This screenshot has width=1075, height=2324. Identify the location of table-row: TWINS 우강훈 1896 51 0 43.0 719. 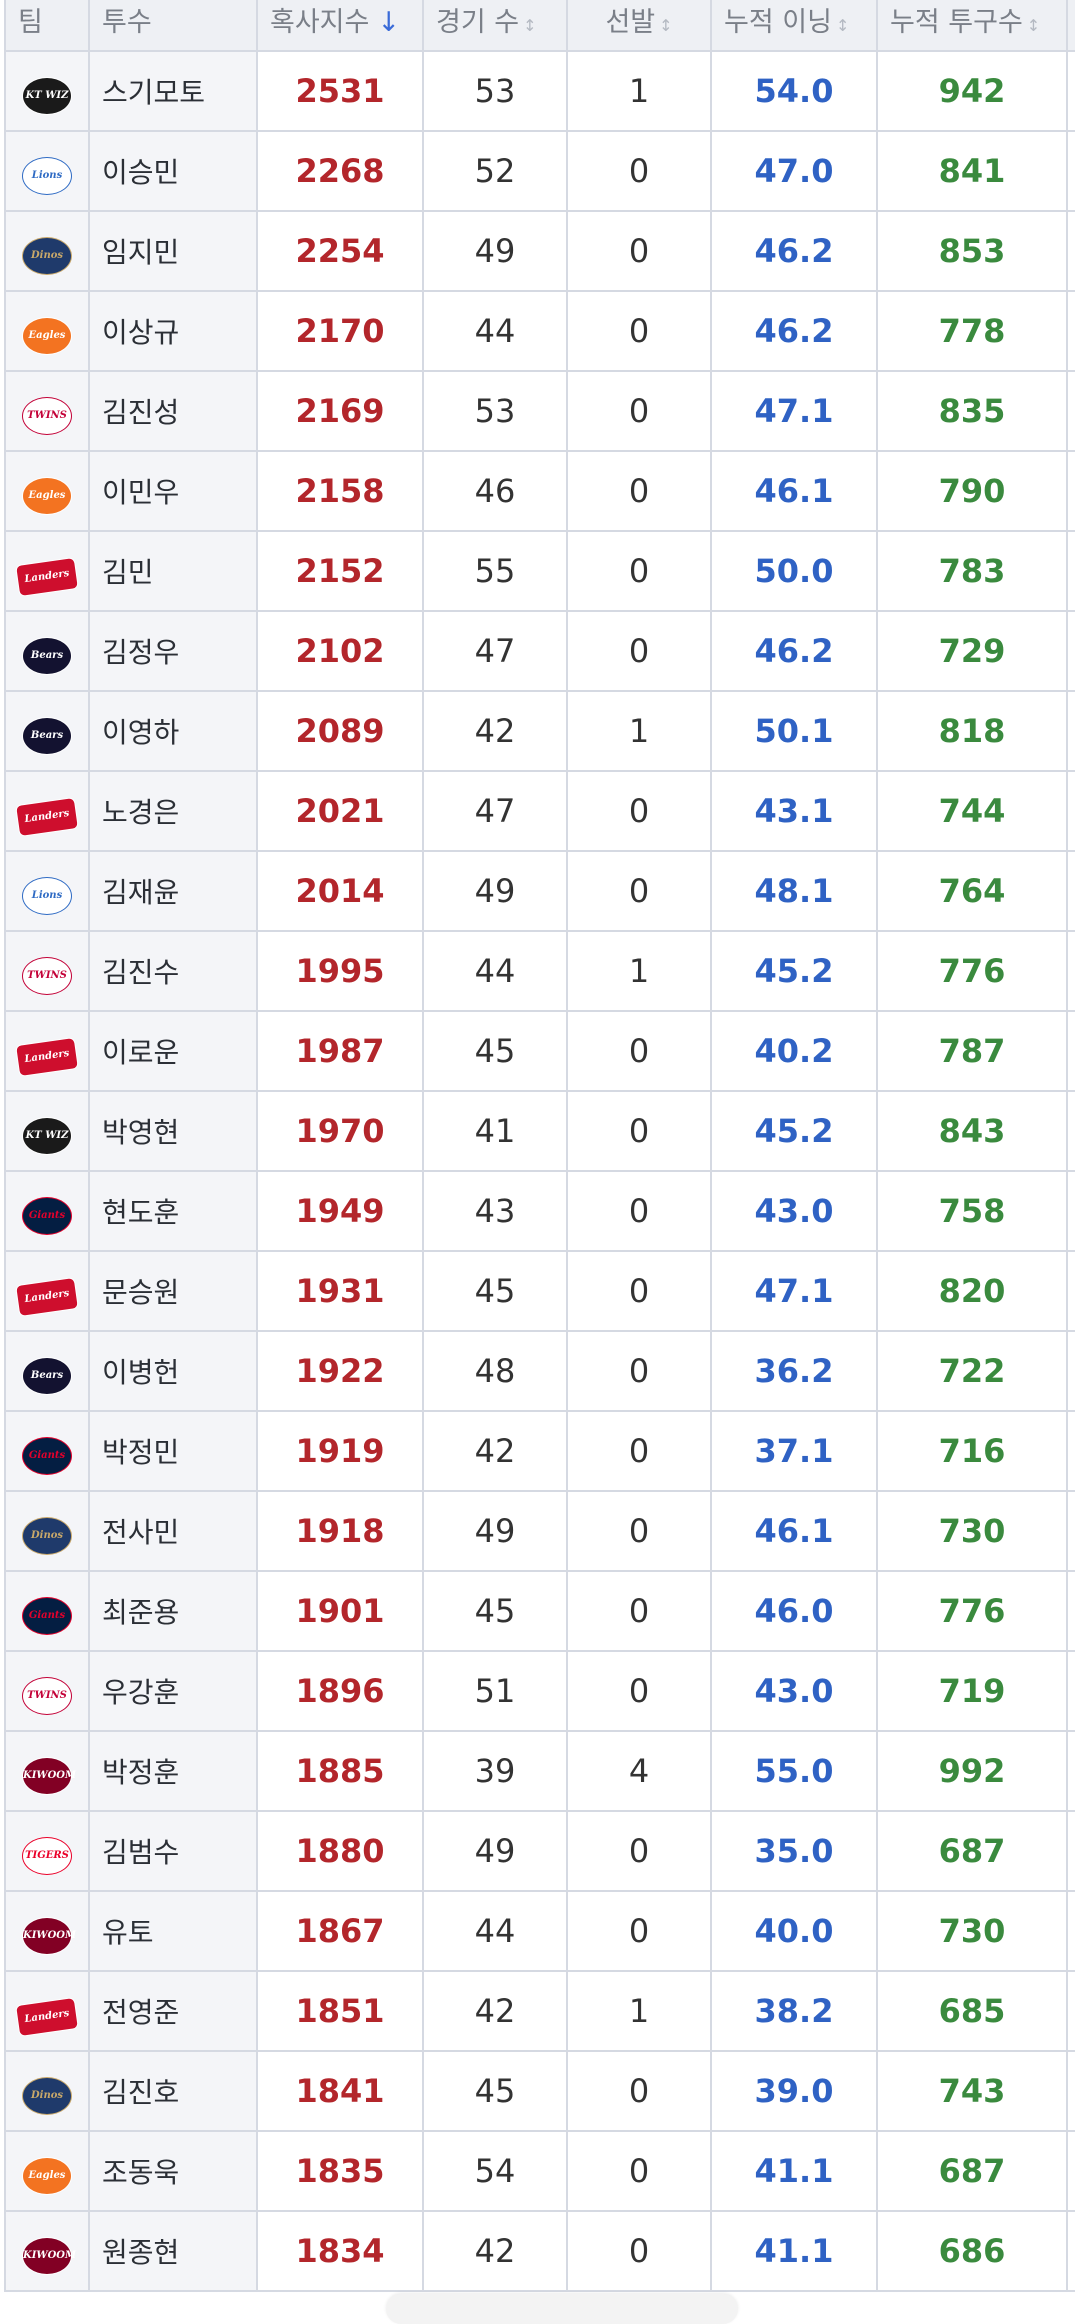
(539, 1691).